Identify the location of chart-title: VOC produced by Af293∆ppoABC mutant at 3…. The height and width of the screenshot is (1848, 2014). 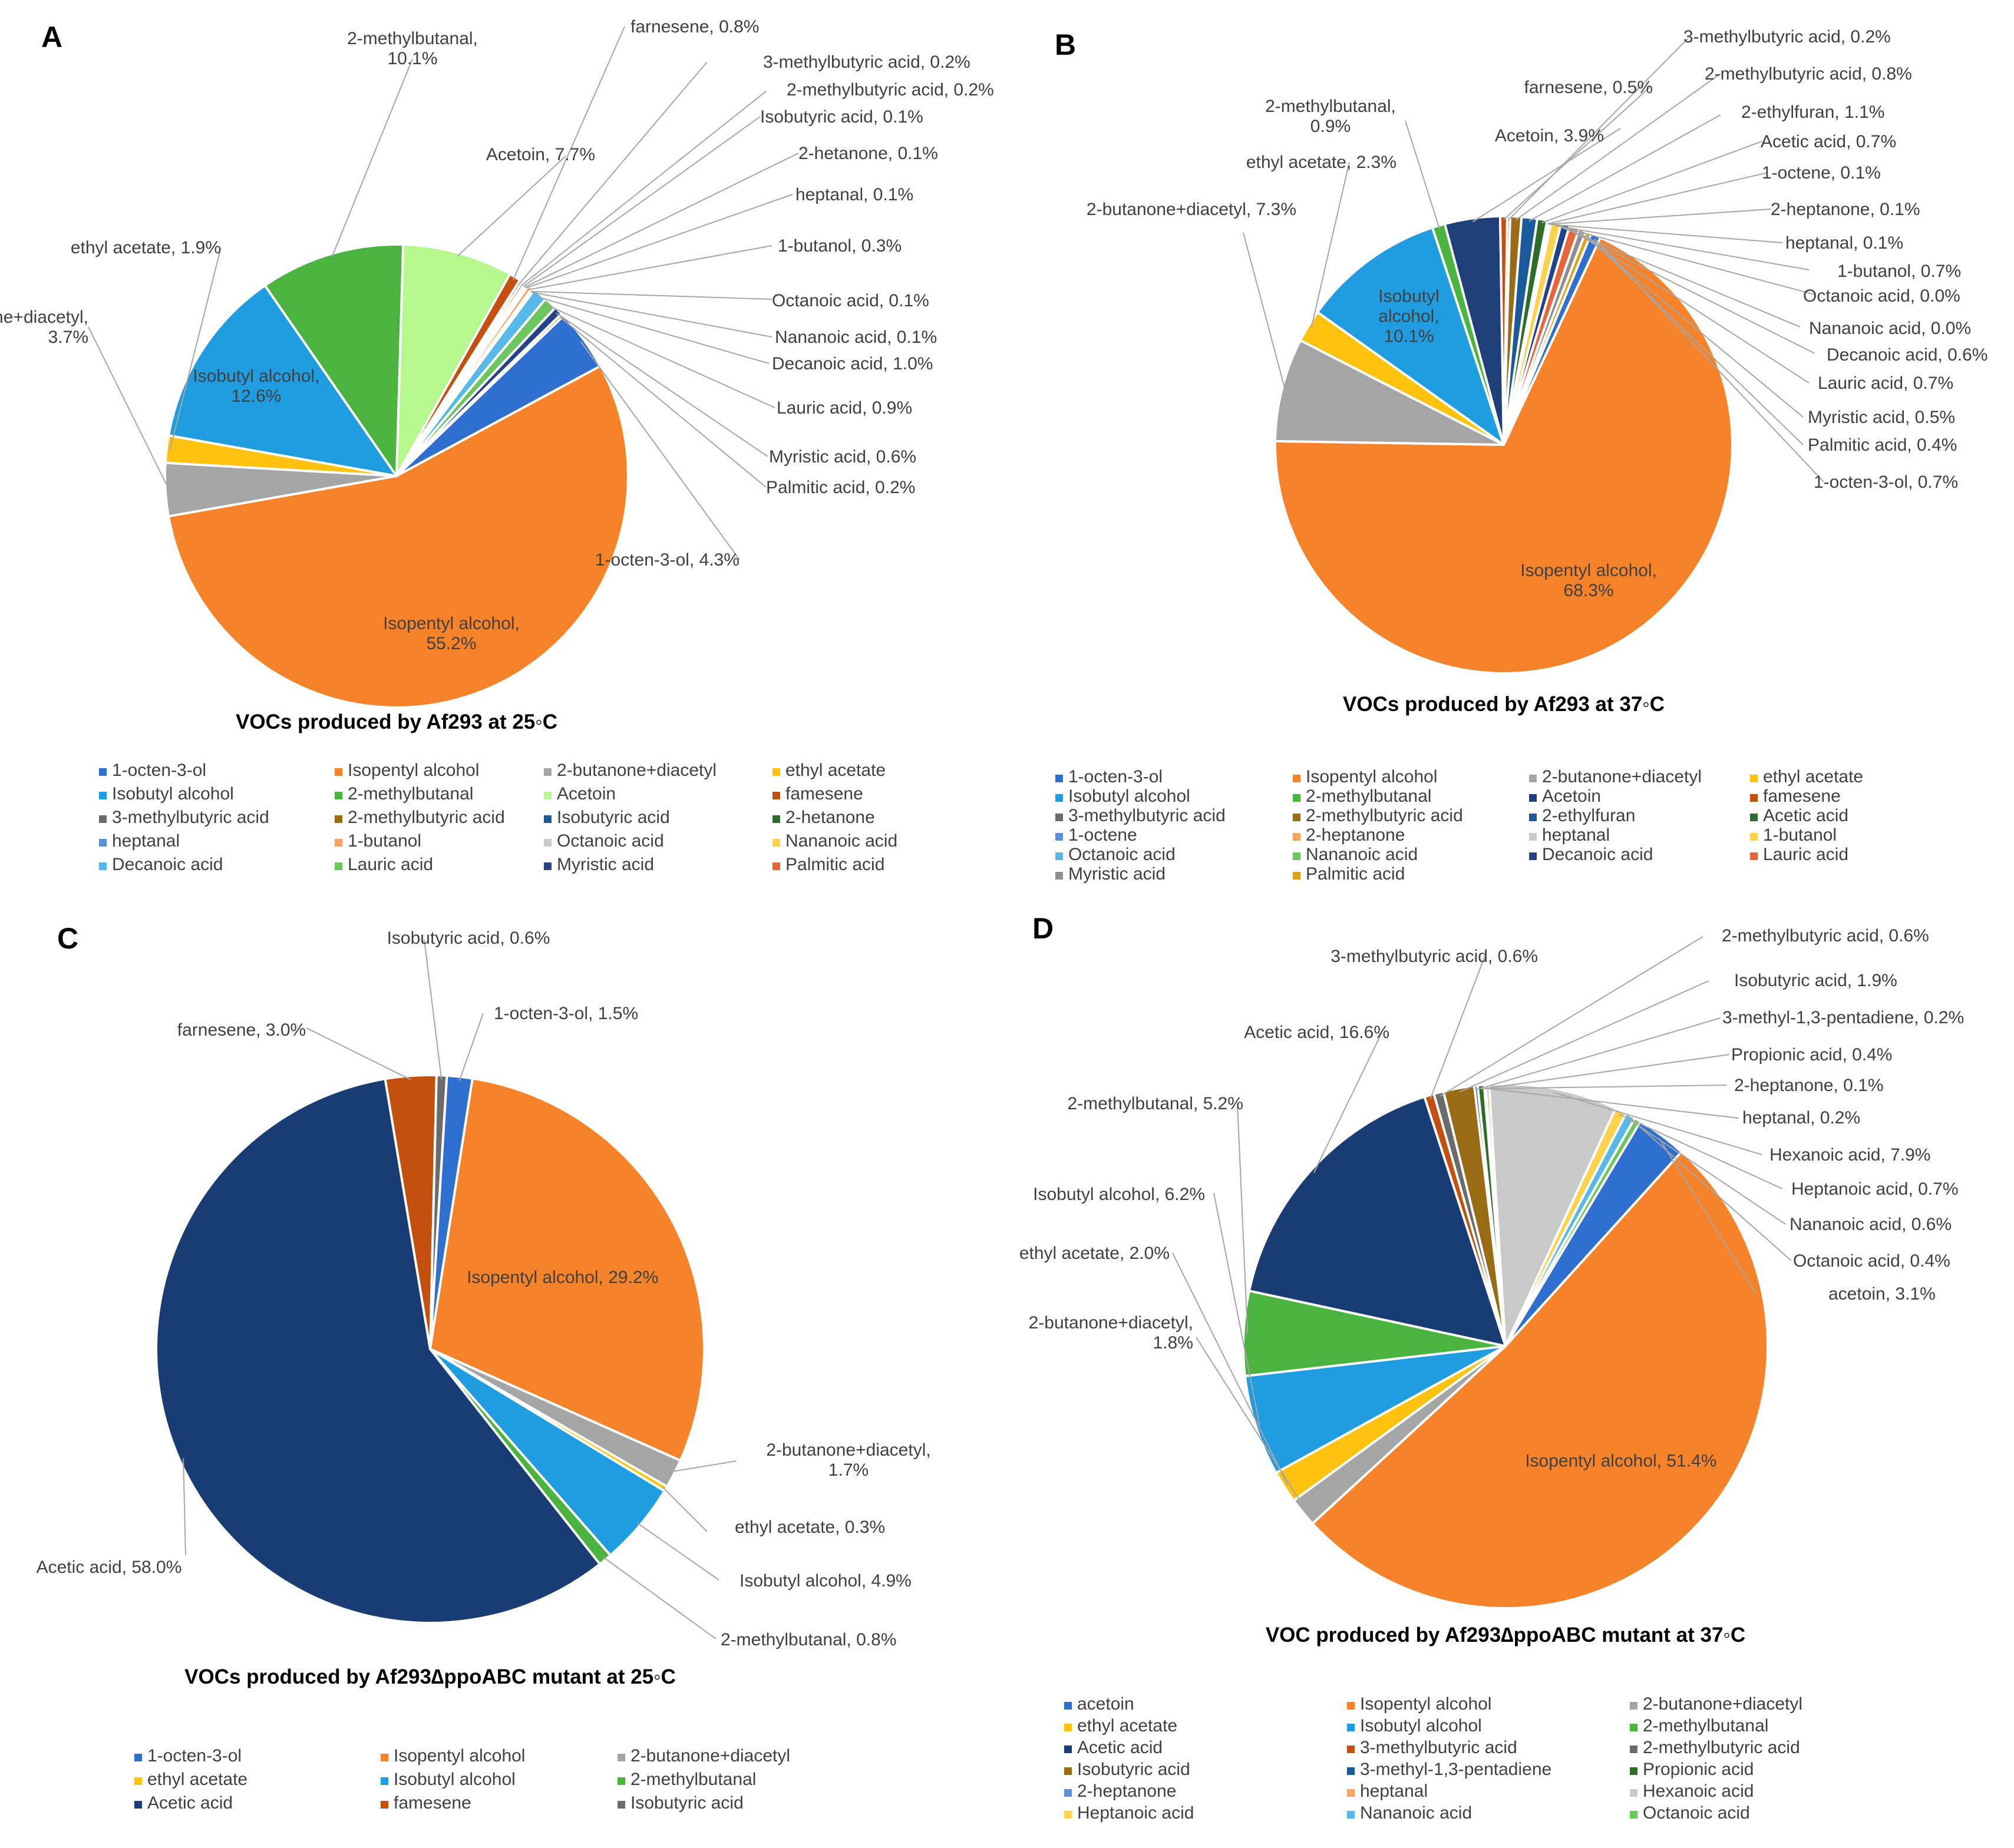
(1505, 1635).